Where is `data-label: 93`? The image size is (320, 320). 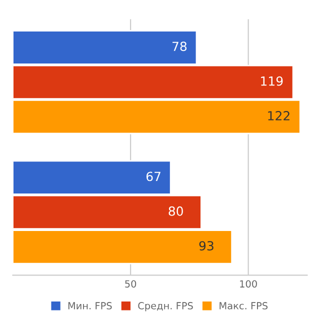
data-label: 93 is located at coordinates (206, 246).